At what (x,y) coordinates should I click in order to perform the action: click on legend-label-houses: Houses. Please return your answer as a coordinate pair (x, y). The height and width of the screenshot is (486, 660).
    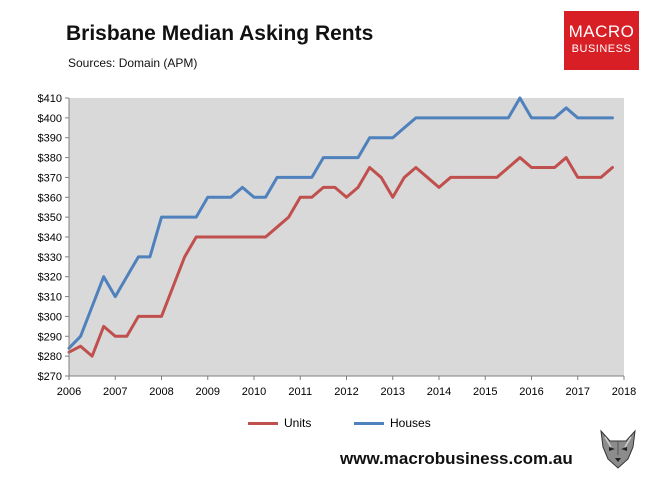
    Looking at the image, I should click on (410, 423).